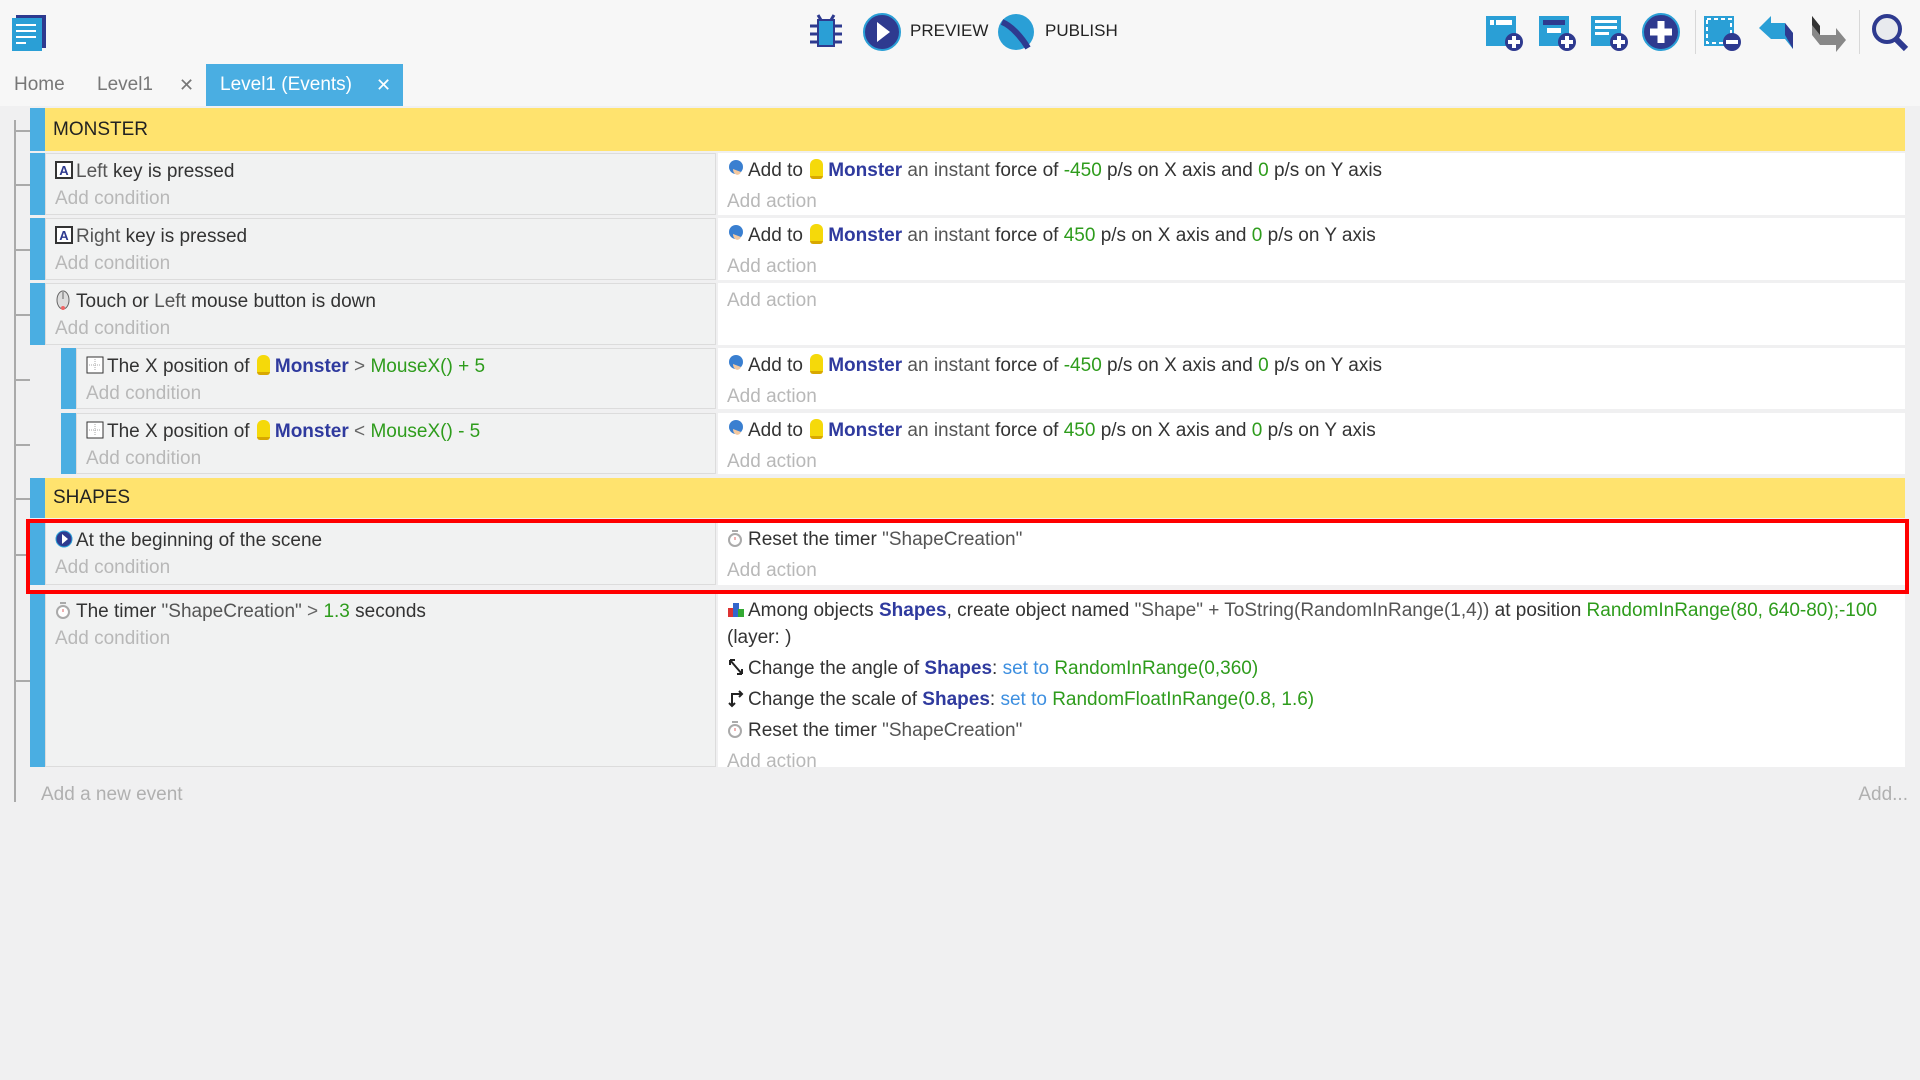 The height and width of the screenshot is (1080, 1920). Describe the element at coordinates (975, 129) in the screenshot. I see `group-title: MONSTER` at that location.